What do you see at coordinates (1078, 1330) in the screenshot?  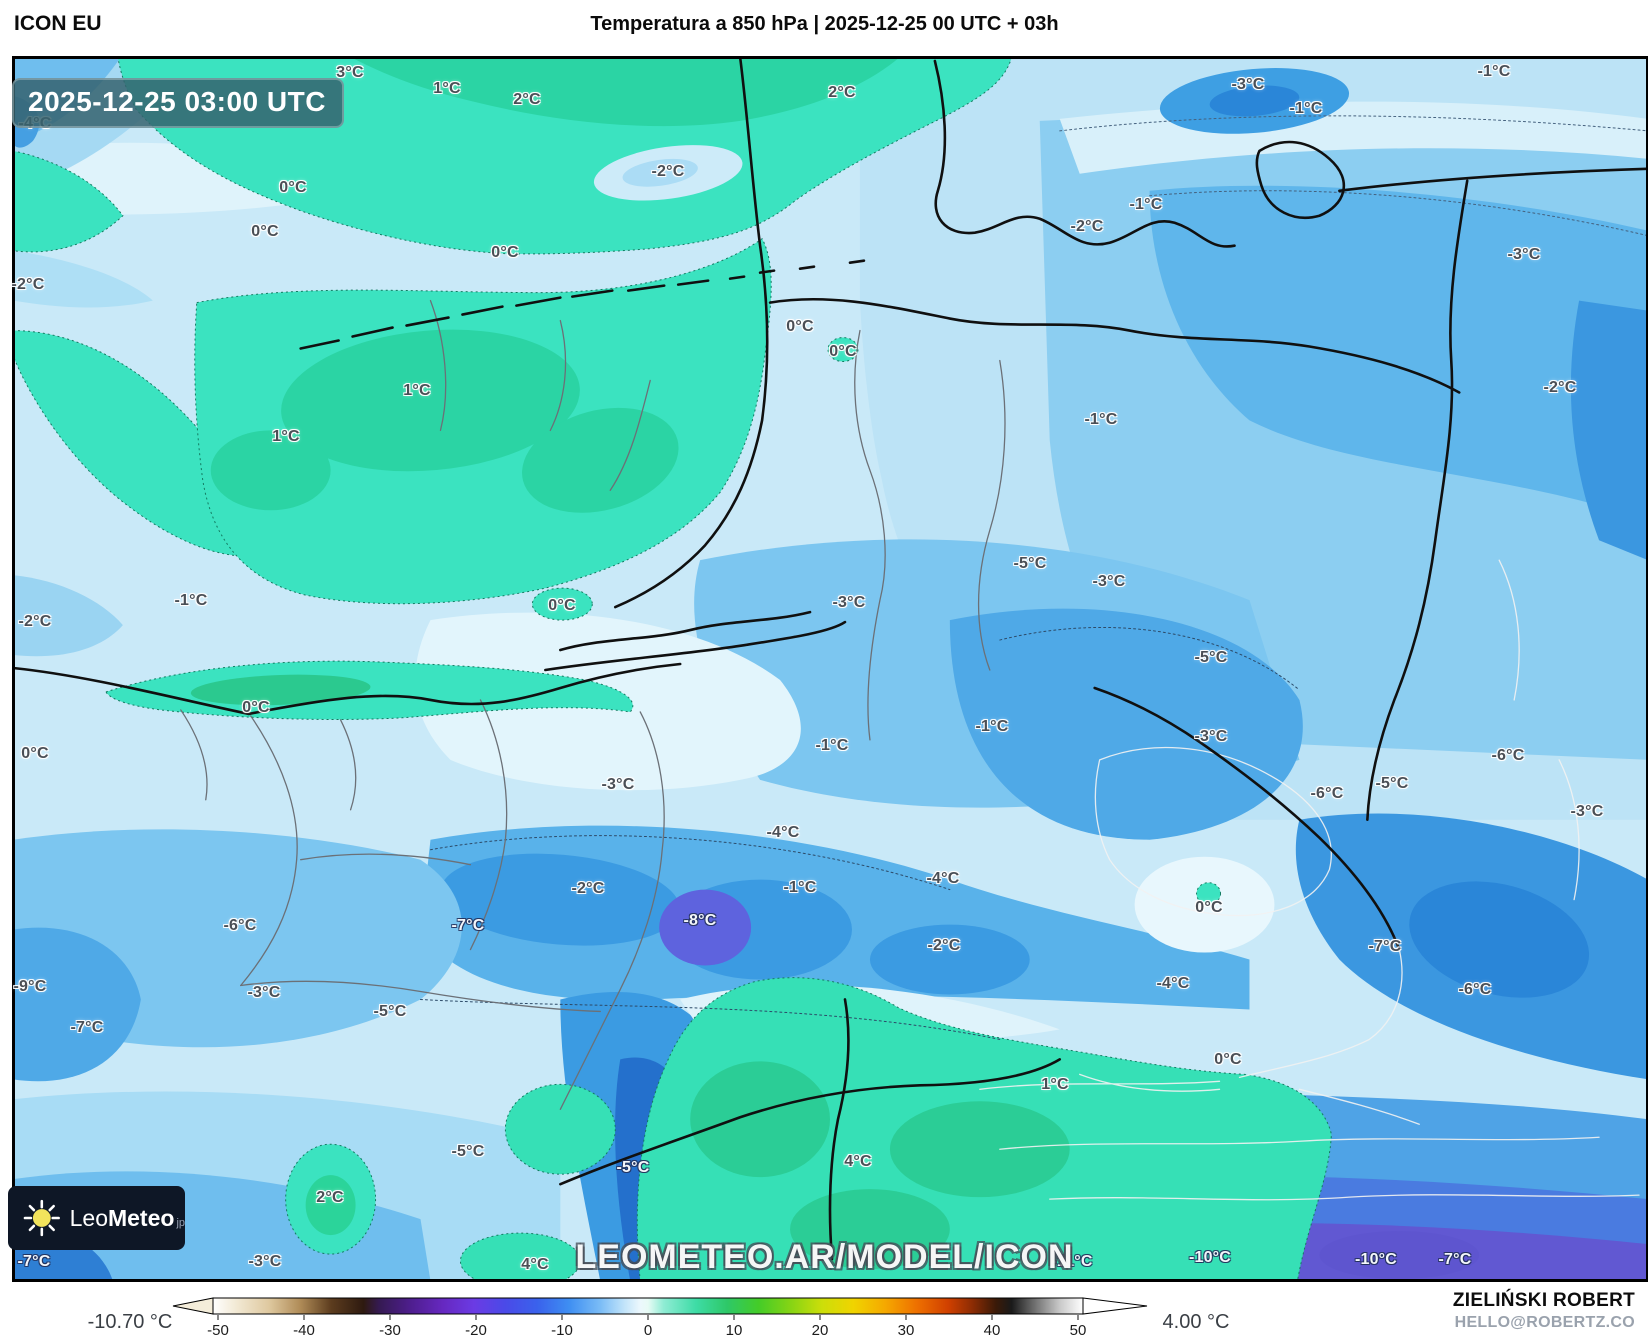 I see `svg-text: 50` at bounding box center [1078, 1330].